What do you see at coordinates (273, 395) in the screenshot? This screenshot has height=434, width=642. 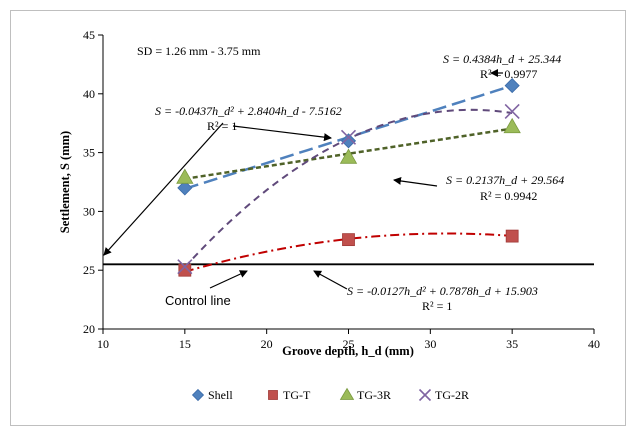 I see `legend-marker-tg-t` at bounding box center [273, 395].